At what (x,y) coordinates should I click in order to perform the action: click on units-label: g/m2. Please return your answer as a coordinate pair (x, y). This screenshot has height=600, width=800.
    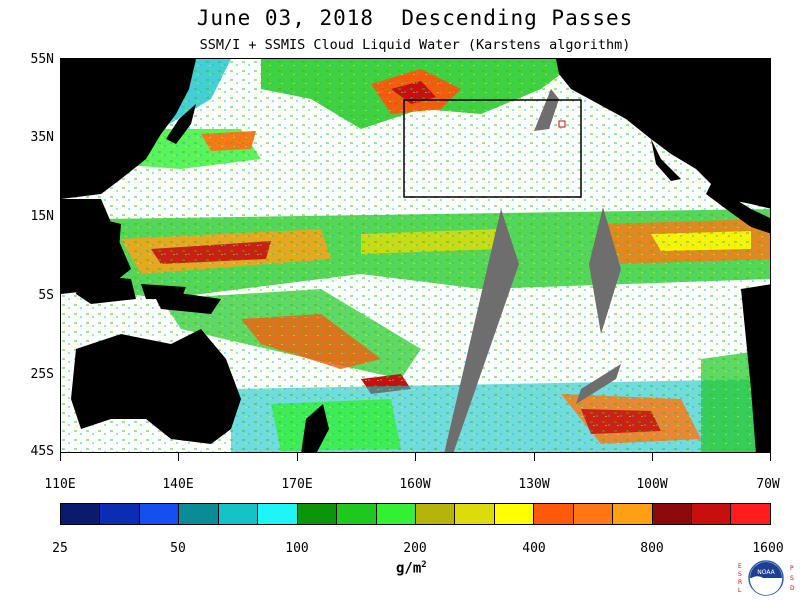
    Looking at the image, I should click on (411, 568).